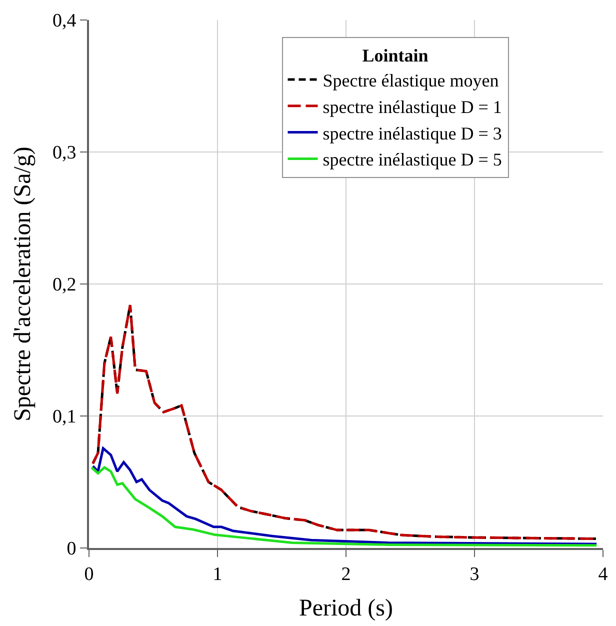  Describe the element at coordinates (217, 574) in the screenshot. I see `x-tick-label: 1` at that location.